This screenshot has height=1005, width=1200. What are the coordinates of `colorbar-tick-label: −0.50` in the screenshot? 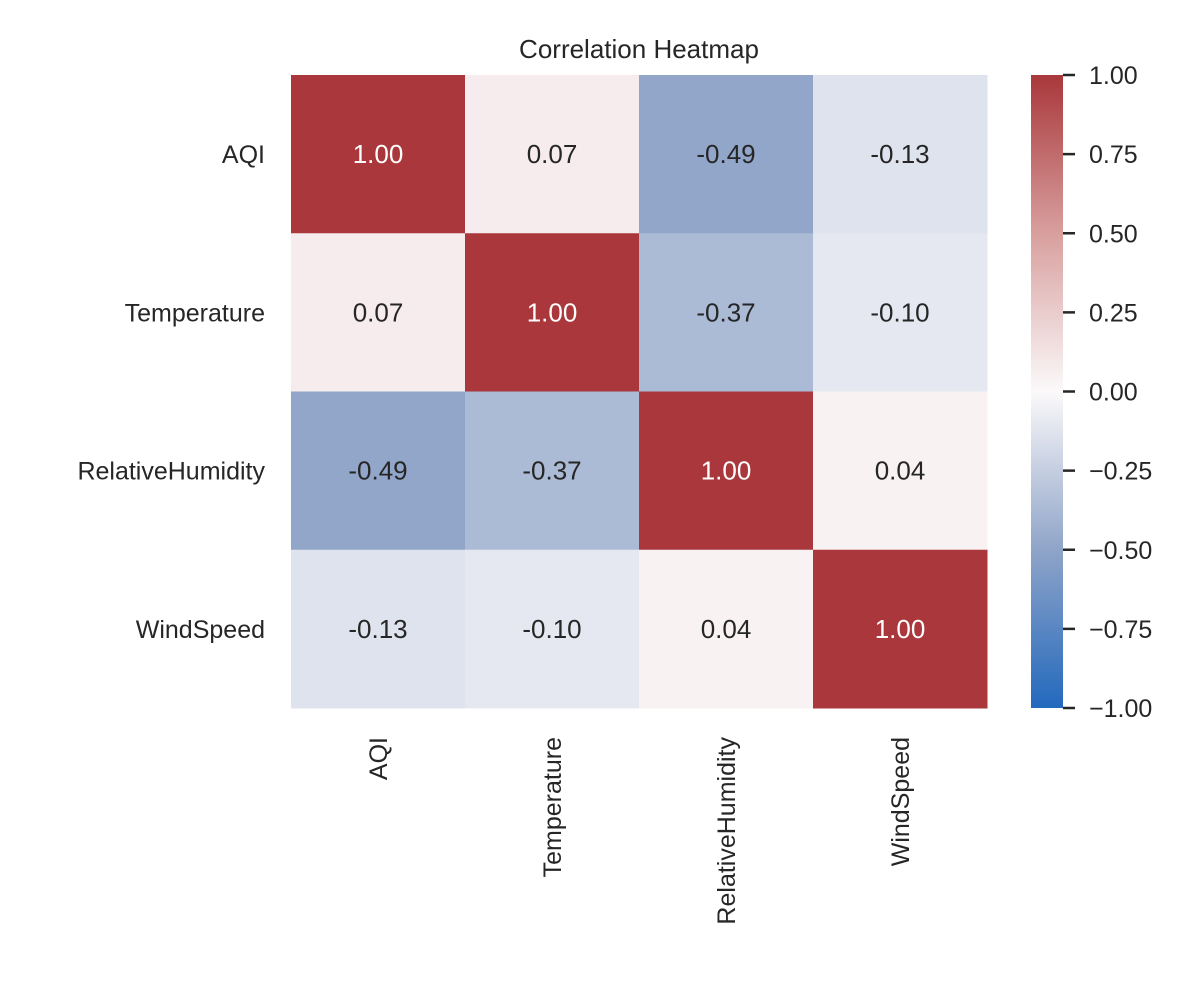 It's located at (1120, 551).